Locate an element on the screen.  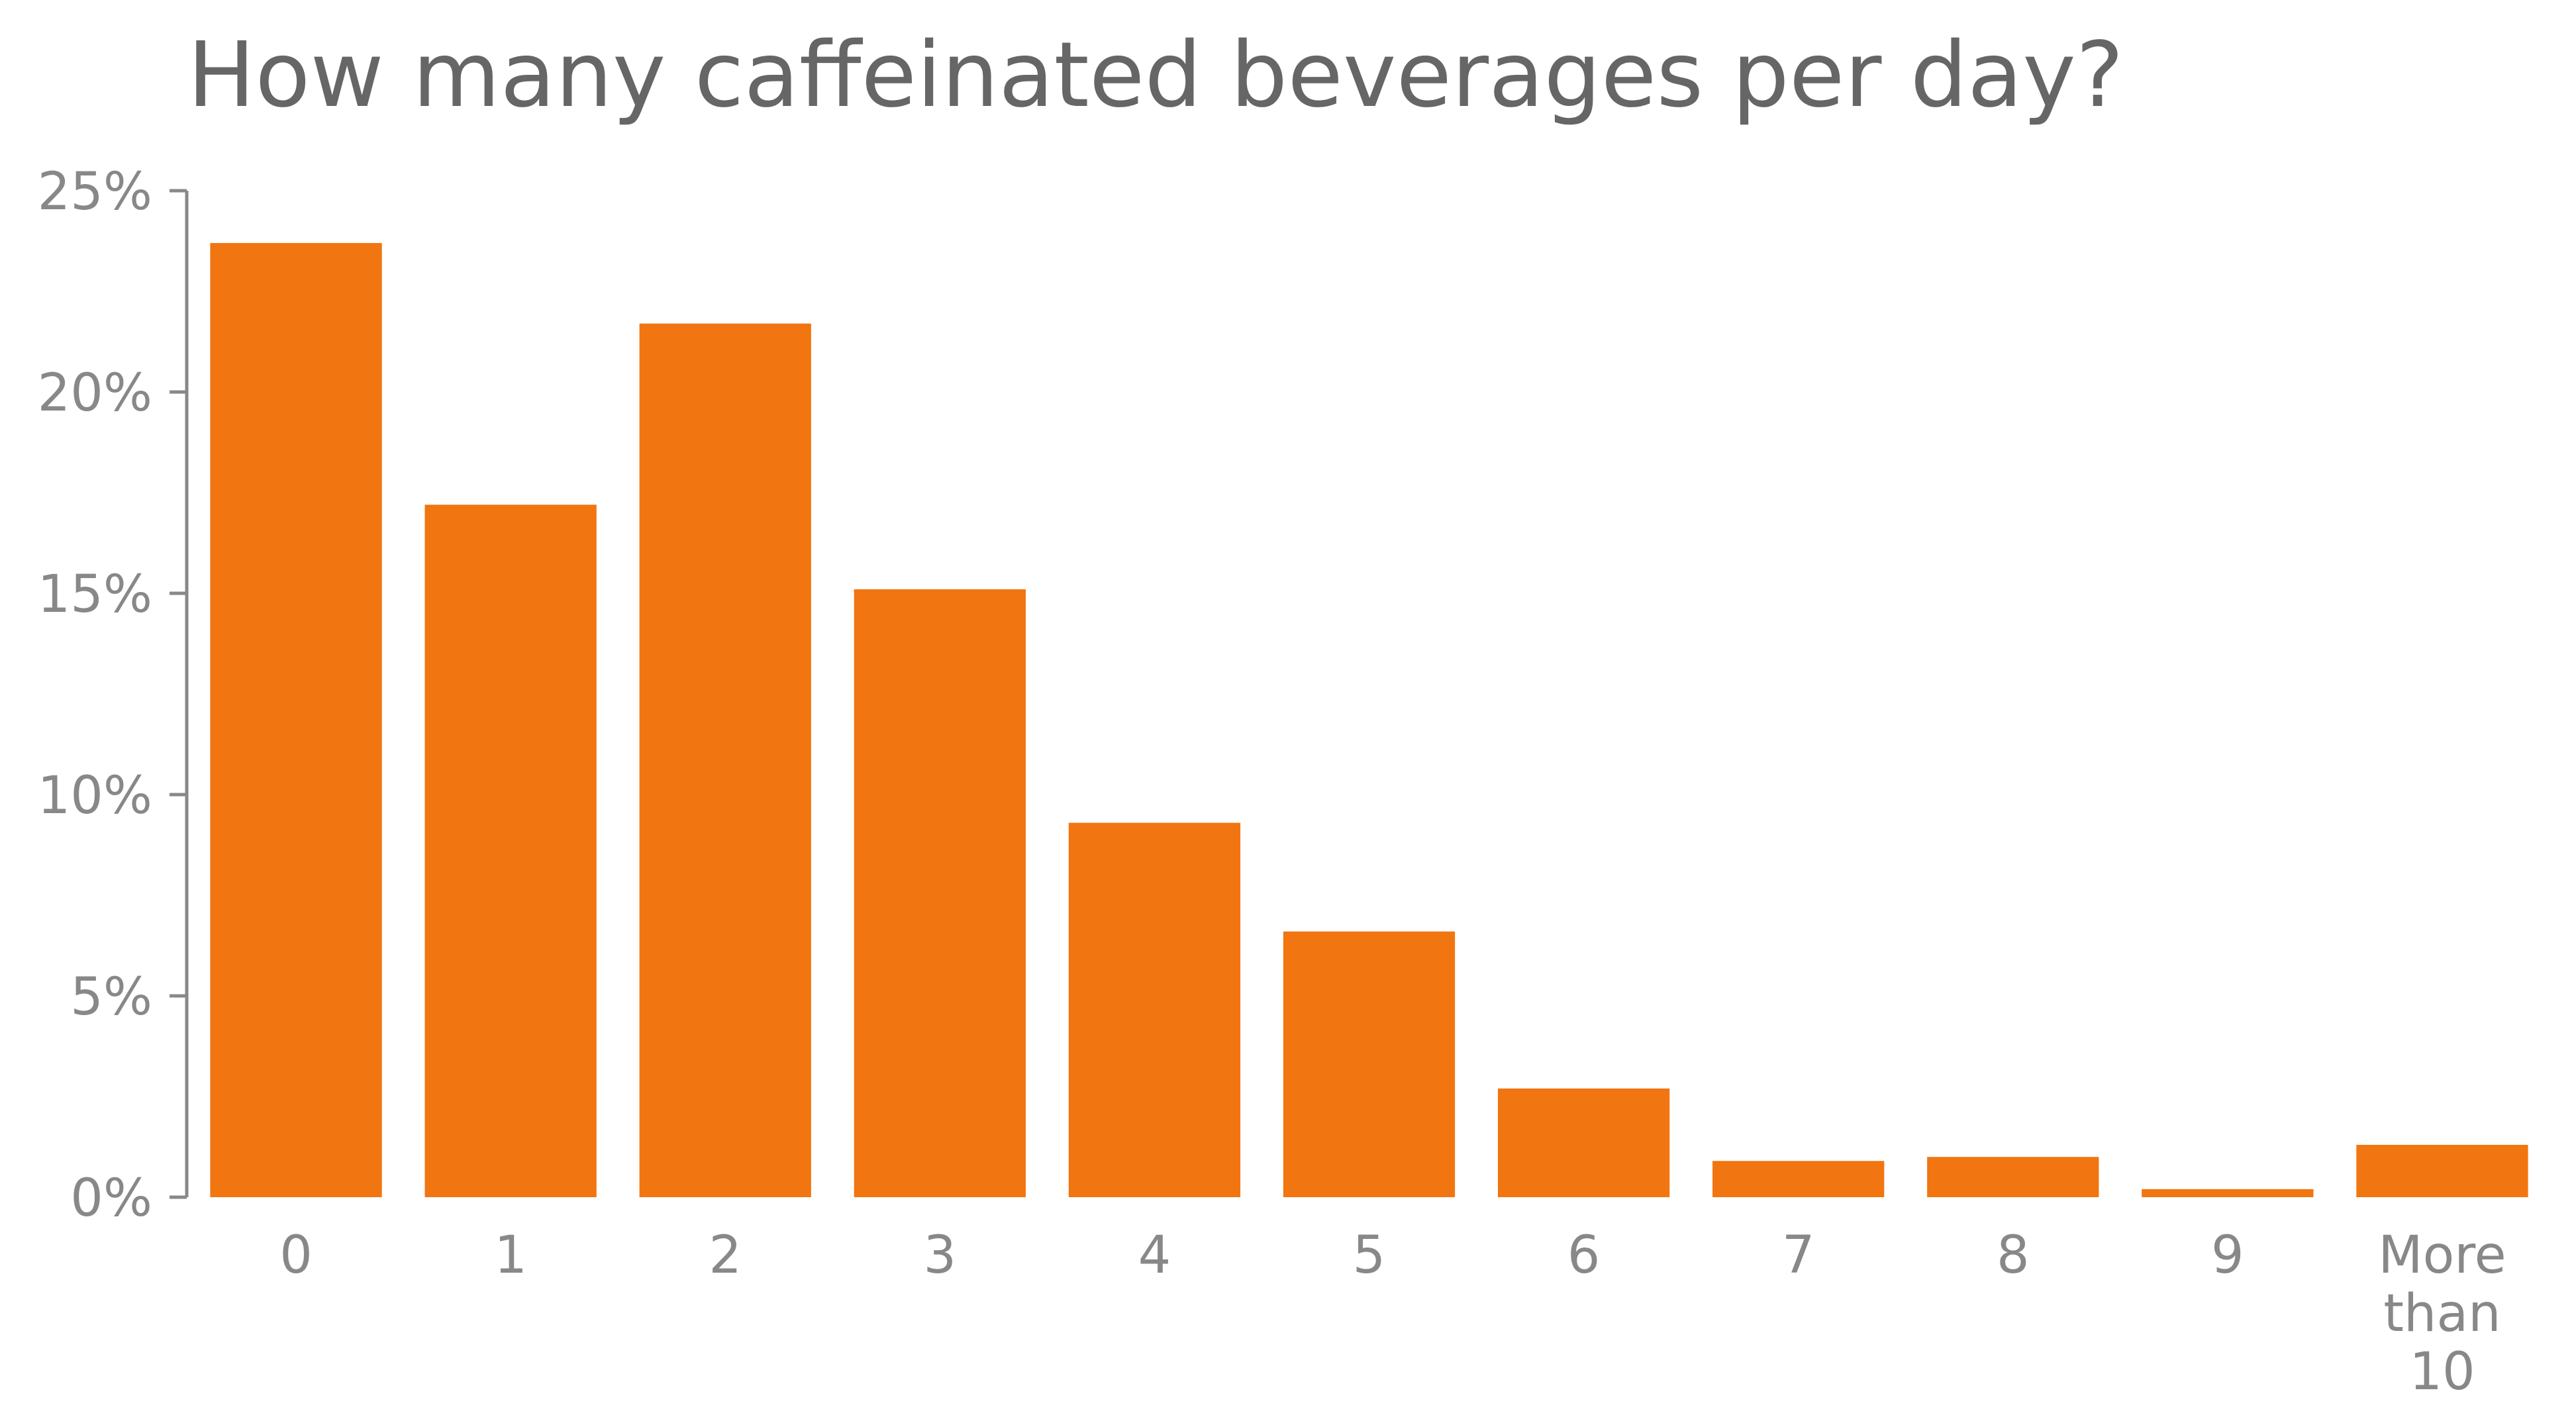
y-tick-label: 0% is located at coordinates (111, 1198).